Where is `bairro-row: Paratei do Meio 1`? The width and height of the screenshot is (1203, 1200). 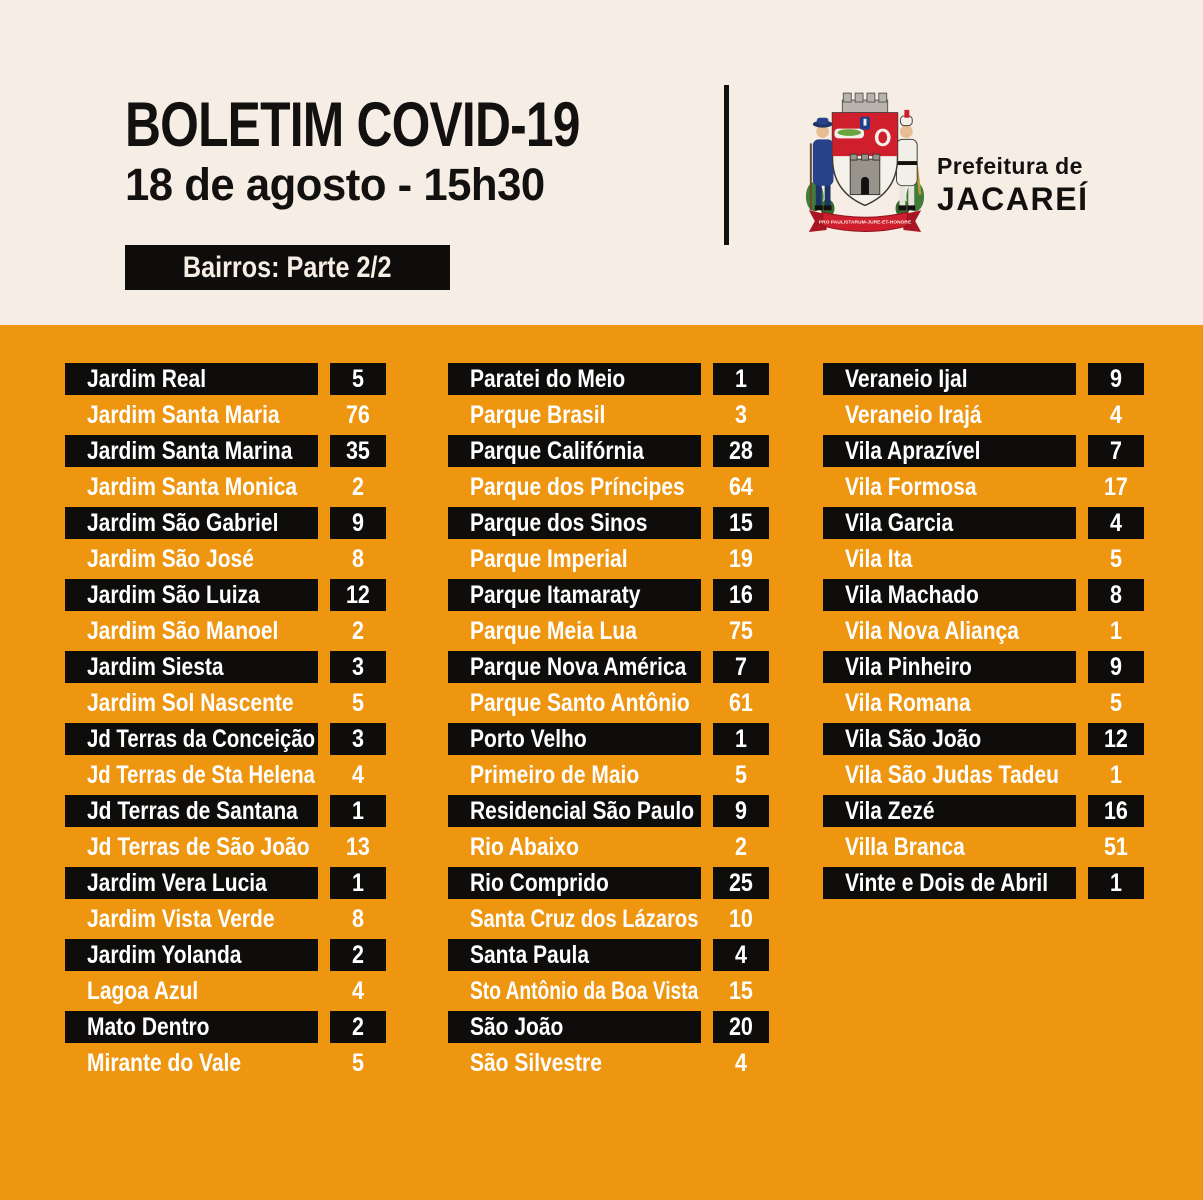
bairro-row: Paratei do Meio 1 is located at coordinates (608, 379).